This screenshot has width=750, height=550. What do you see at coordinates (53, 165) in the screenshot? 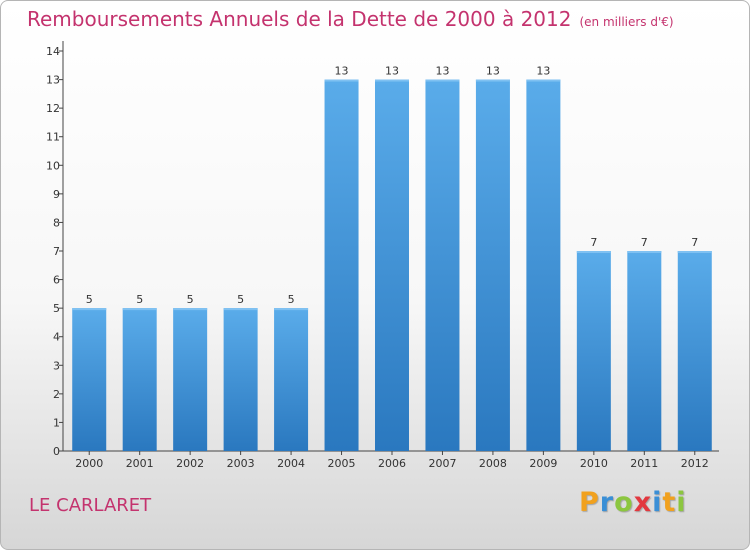
I see `y-tick-label: 10` at bounding box center [53, 165].